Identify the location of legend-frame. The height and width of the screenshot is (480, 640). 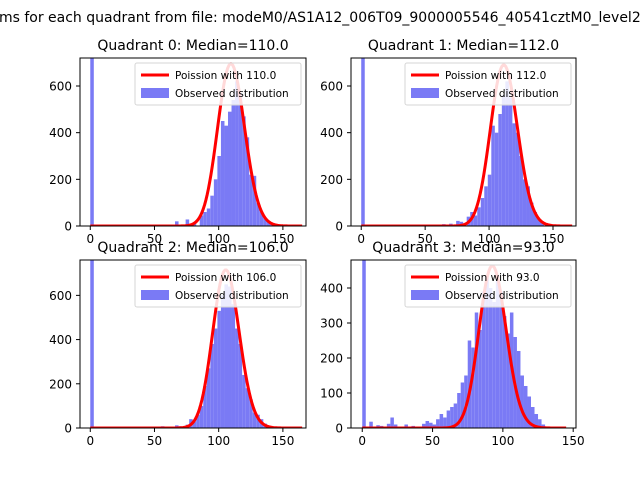
(218, 286).